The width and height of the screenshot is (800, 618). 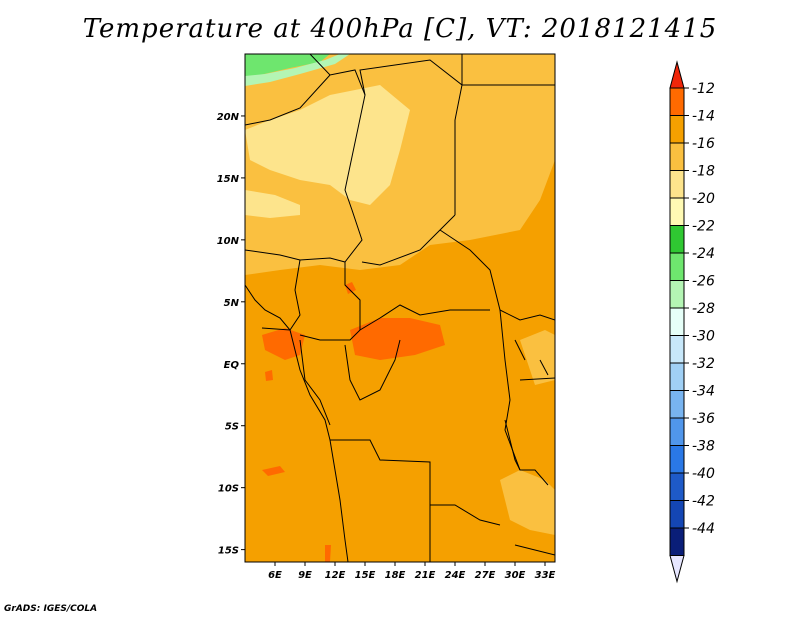 What do you see at coordinates (703, 392) in the screenshot?
I see `colorbar-tick-label: -34` at bounding box center [703, 392].